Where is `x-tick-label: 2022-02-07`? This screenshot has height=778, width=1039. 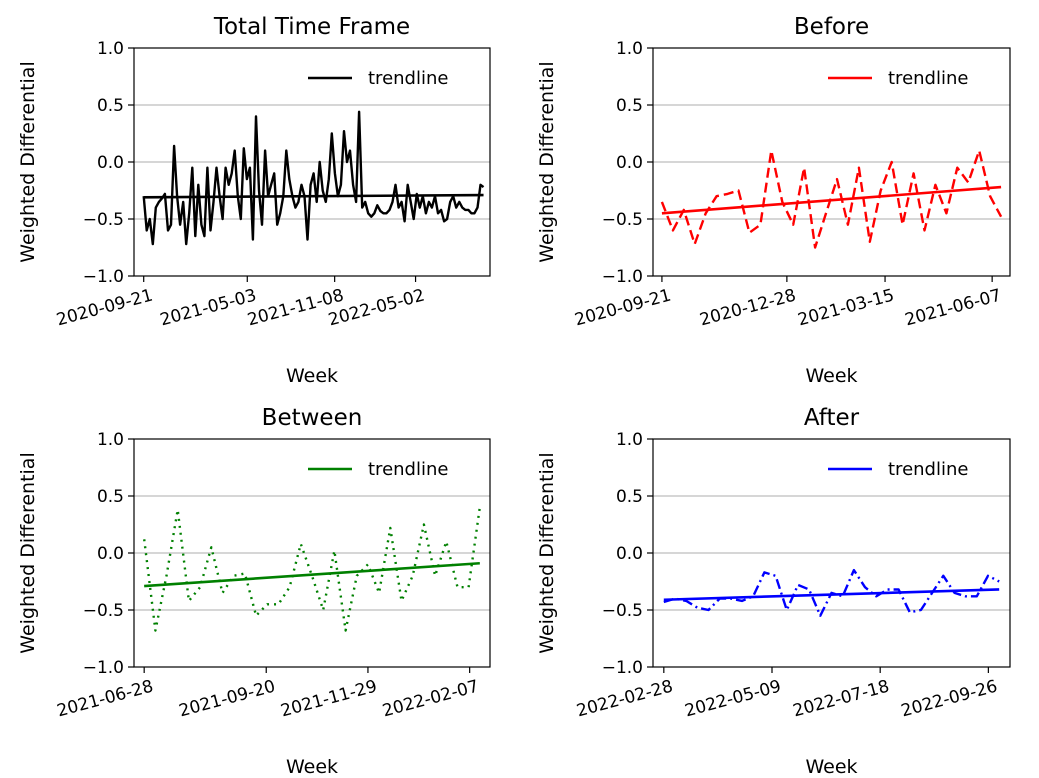 x-tick-label: 2022-02-07 is located at coordinates (430, 699).